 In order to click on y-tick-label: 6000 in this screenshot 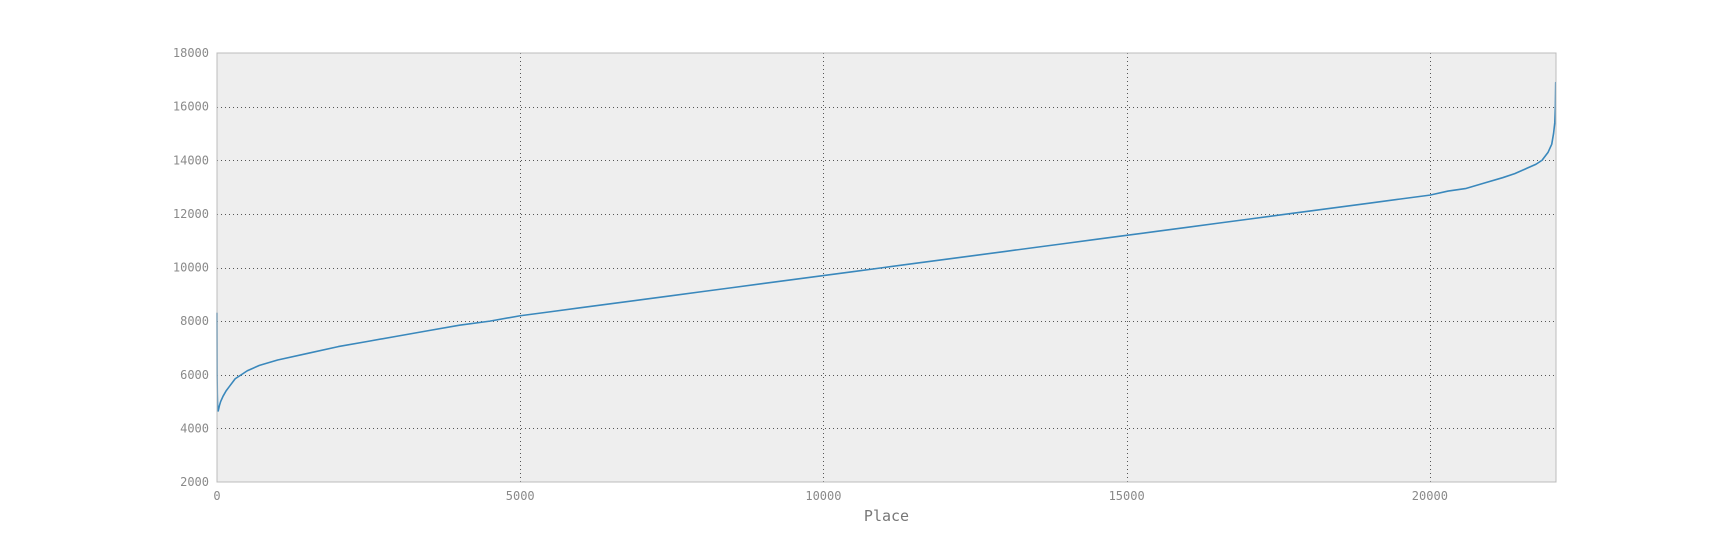, I will do `click(194, 375)`.